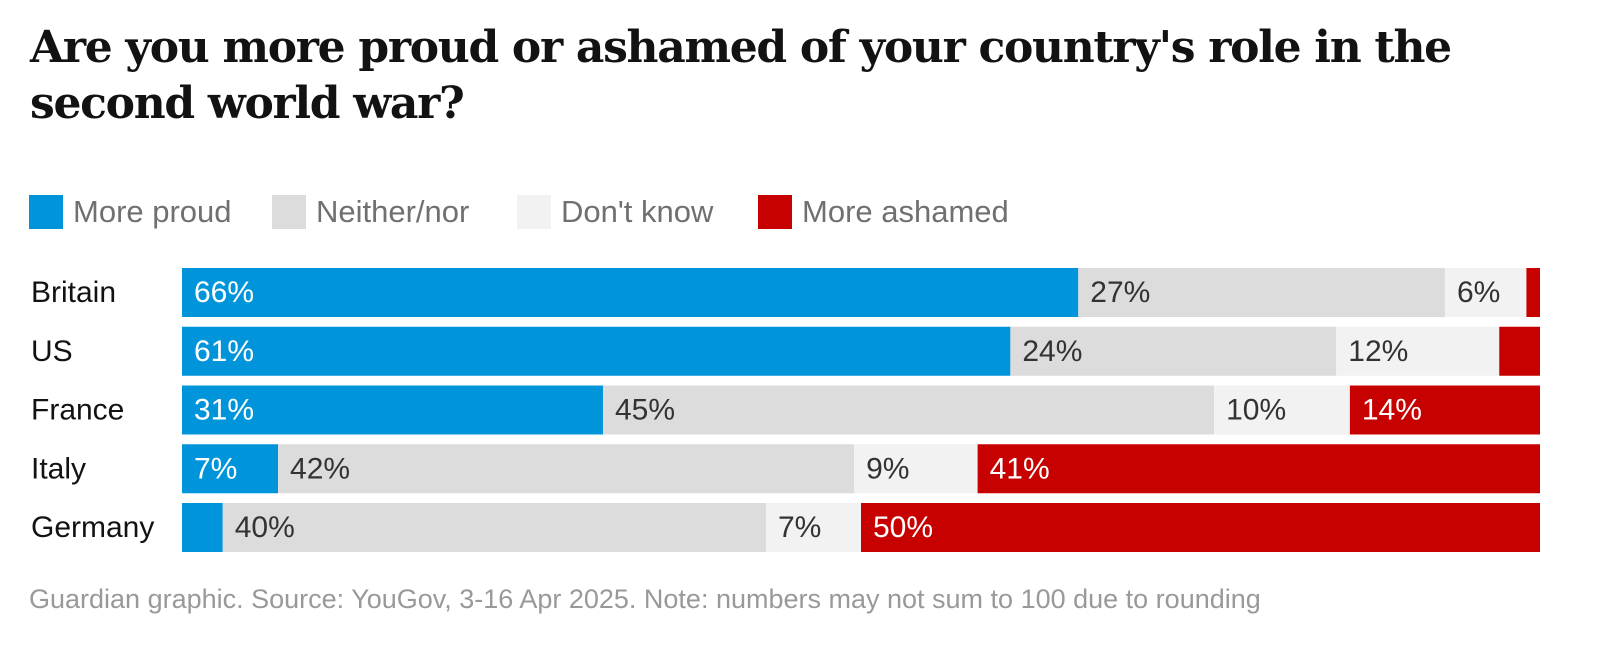 Image resolution: width=1601 pixels, height=668 pixels. Describe the element at coordinates (152, 211) in the screenshot. I see `legend-label-more-proud: More proud` at that location.